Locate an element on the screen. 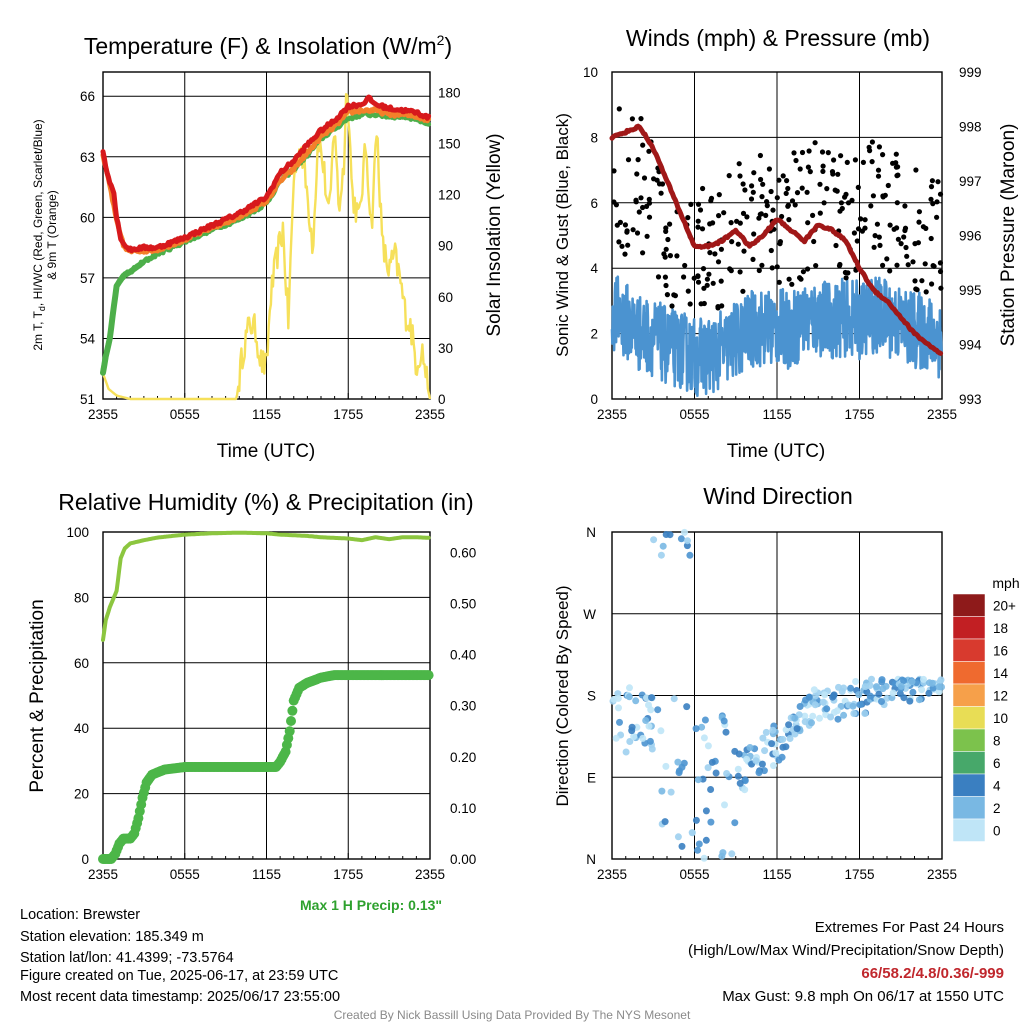 The image size is (1024, 1024). precipitation-point is located at coordinates (289, 731).